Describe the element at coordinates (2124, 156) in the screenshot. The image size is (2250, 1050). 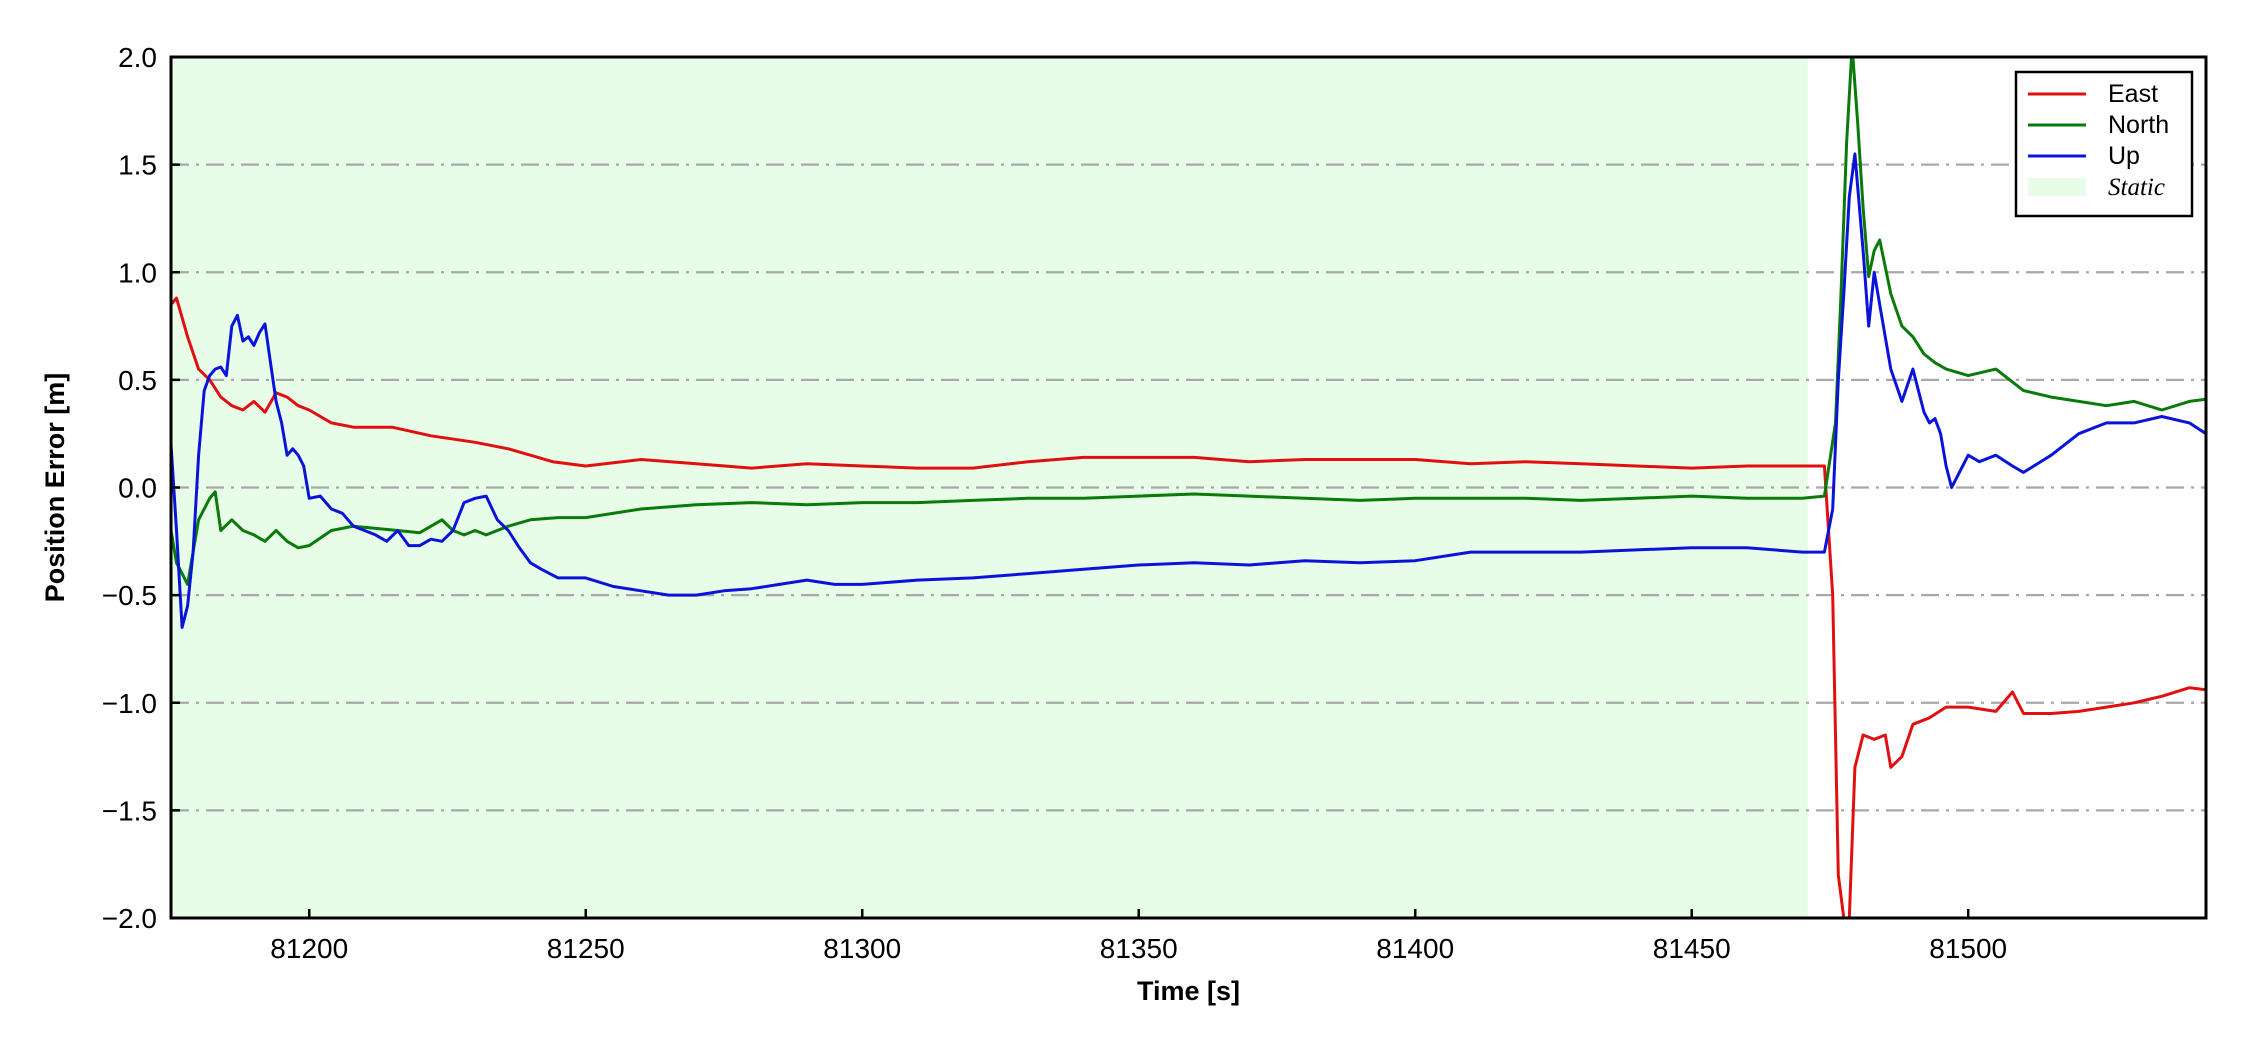
I see `legend-label-up: Up` at that location.